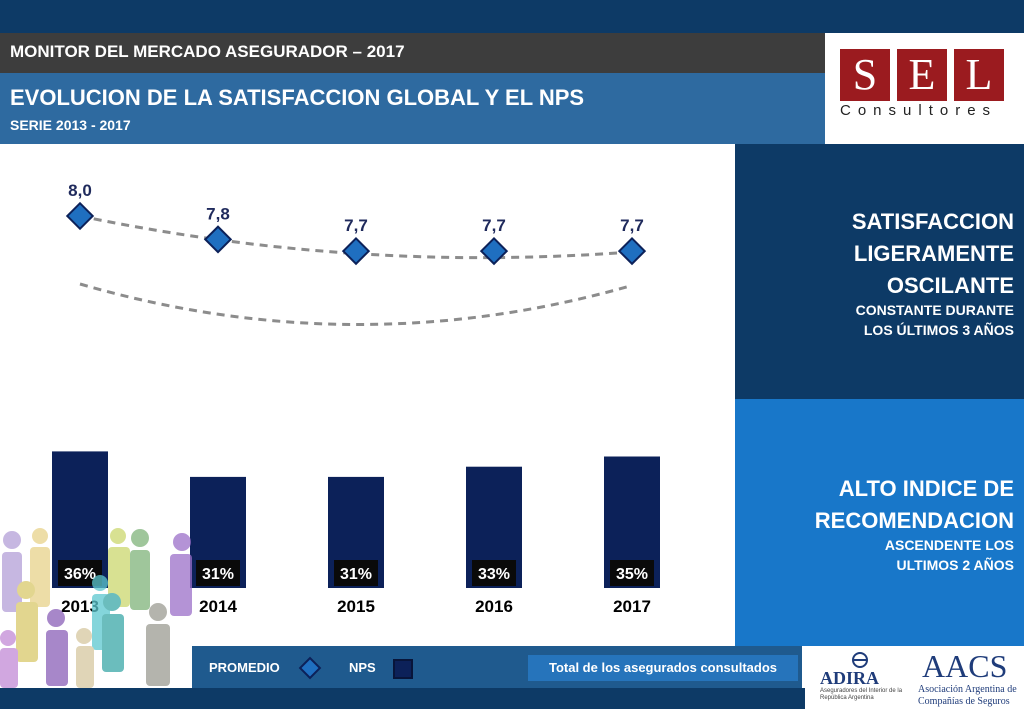  What do you see at coordinates (979, 75) in the screenshot?
I see `logo-letter-l: L` at bounding box center [979, 75].